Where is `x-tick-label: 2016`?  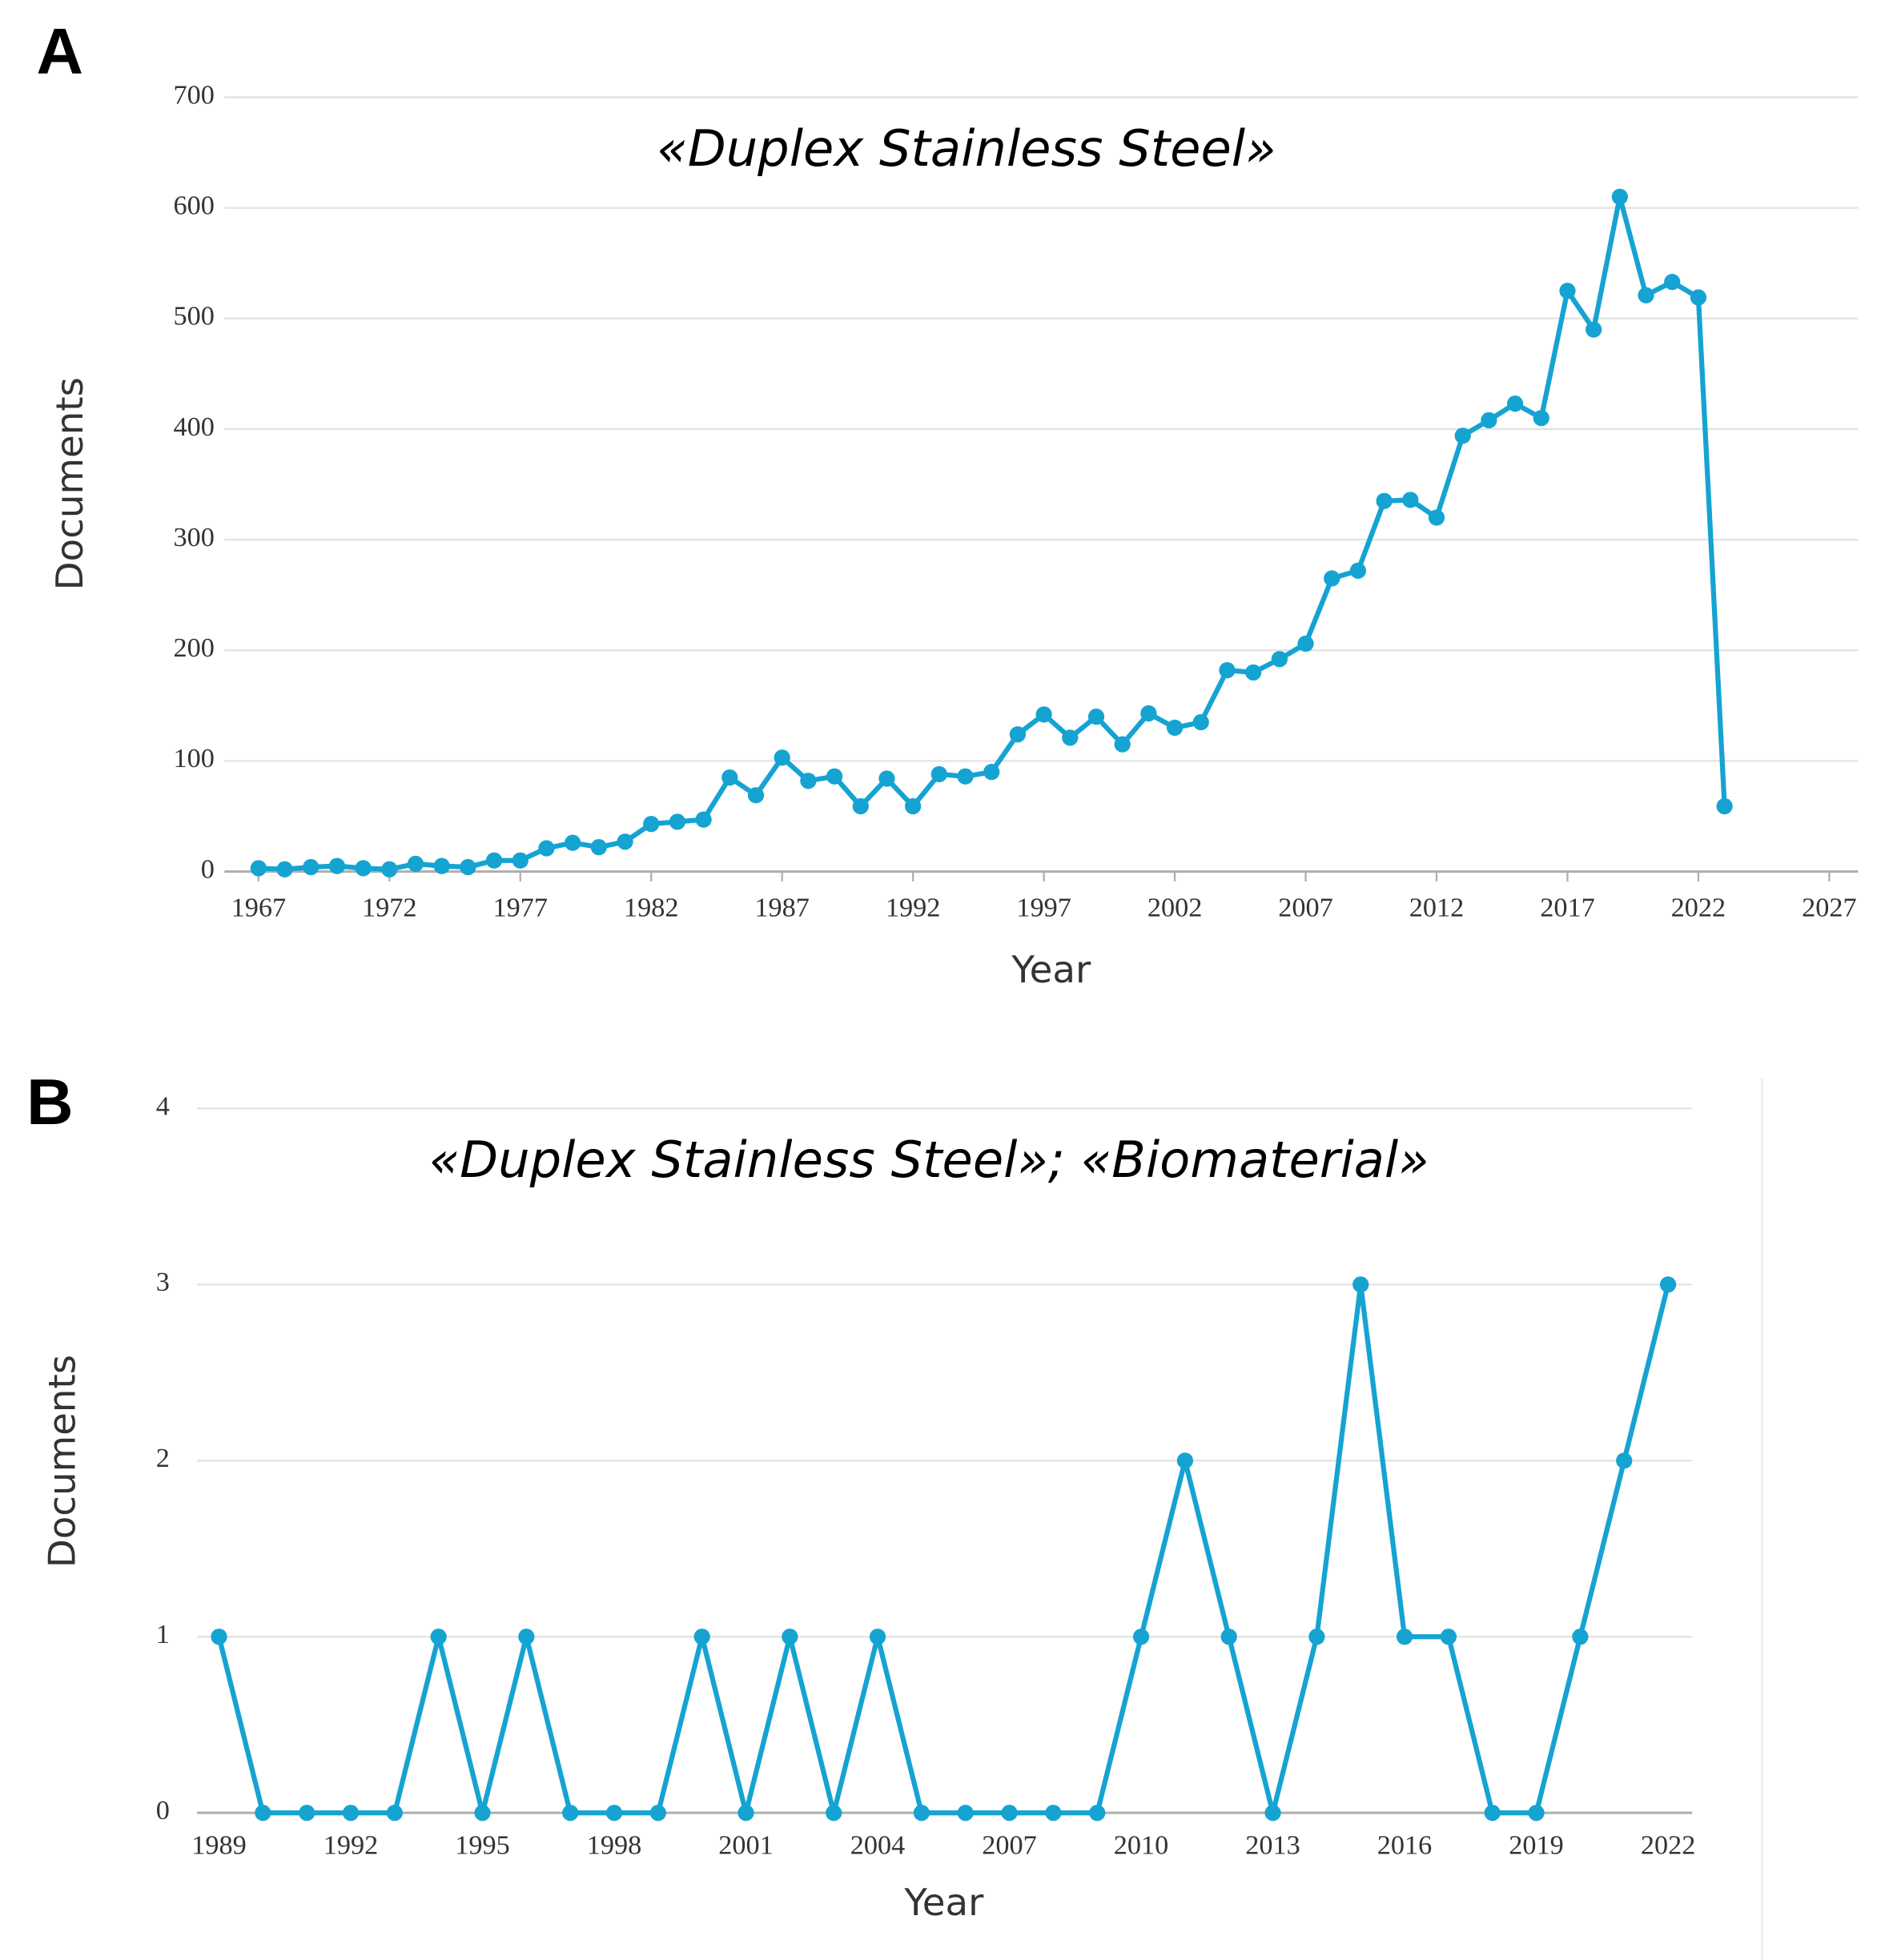 x-tick-label: 2016 is located at coordinates (1405, 1846).